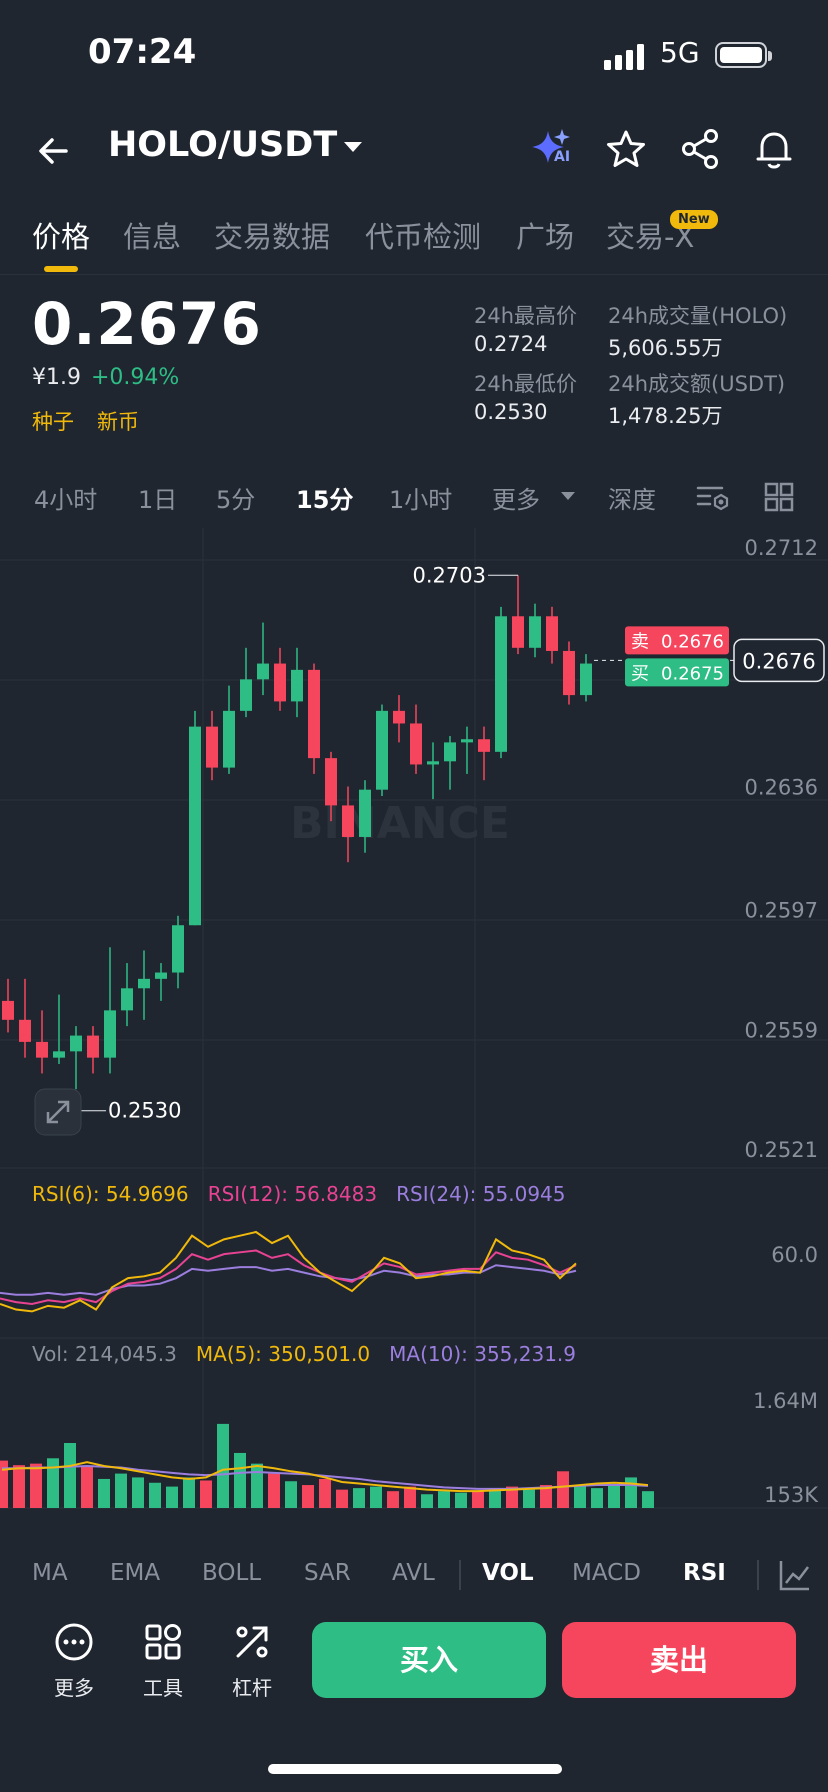  What do you see at coordinates (677, 672) in the screenshot?
I see `buy-price-chip` at bounding box center [677, 672].